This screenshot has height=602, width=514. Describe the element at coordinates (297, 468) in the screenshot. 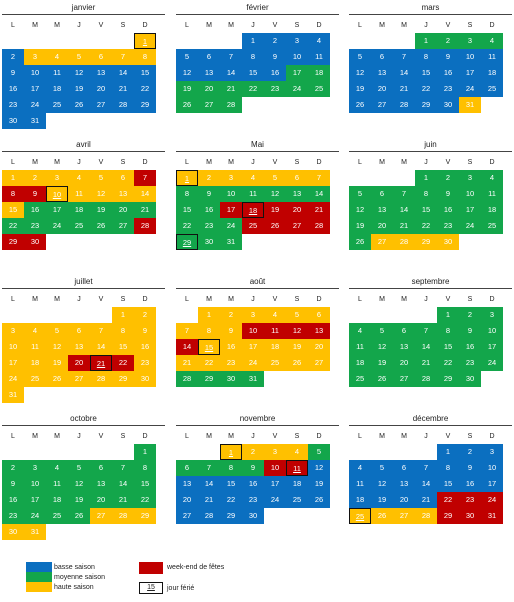

I see `day-cell-holiday: 11` at that location.